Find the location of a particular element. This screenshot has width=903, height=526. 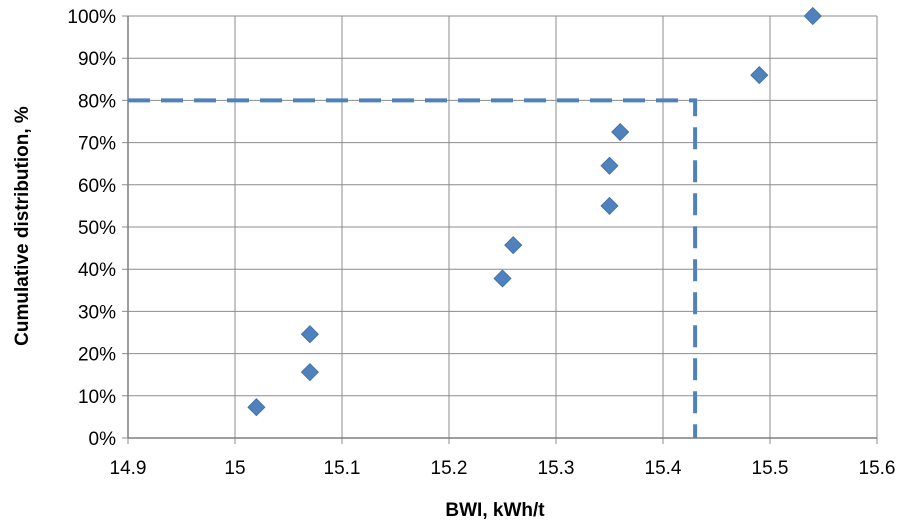

x-tick-label: 14.9 is located at coordinates (128, 468).